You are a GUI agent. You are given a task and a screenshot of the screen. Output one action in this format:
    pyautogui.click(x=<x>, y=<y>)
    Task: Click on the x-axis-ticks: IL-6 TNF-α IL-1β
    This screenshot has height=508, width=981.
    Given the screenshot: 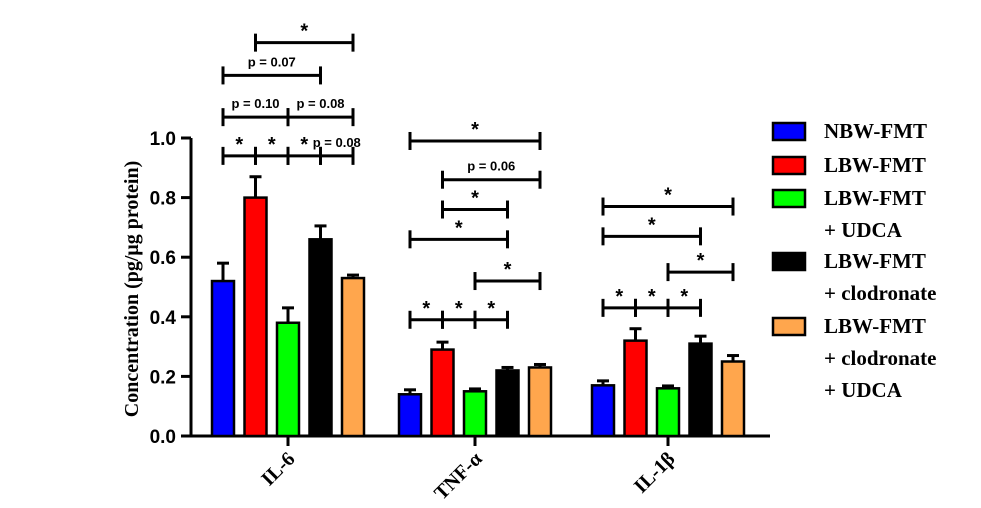 What is the action you would take?
    pyautogui.click(x=468, y=470)
    